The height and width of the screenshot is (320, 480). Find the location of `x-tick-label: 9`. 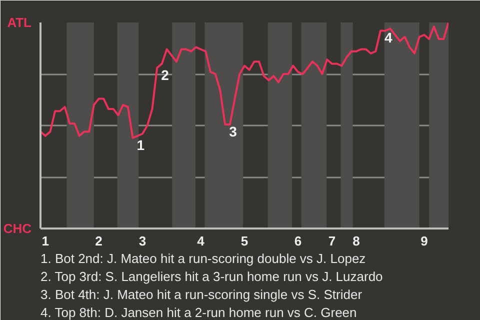

x-tick-label: 9 is located at coordinates (424, 241).